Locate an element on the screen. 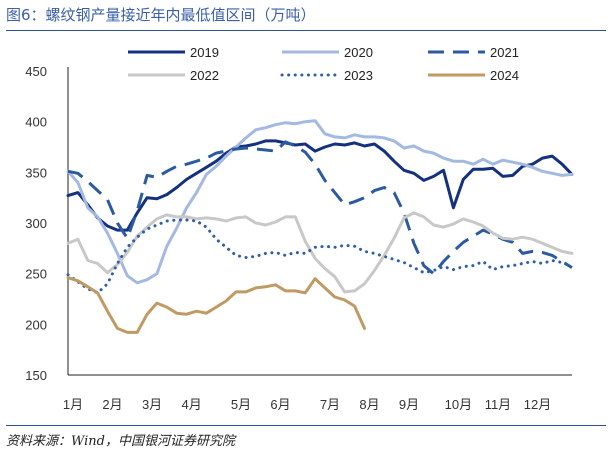 Image resolution: width=612 pixels, height=453 pixels. x-tick-label-5: 5月 is located at coordinates (241, 404).